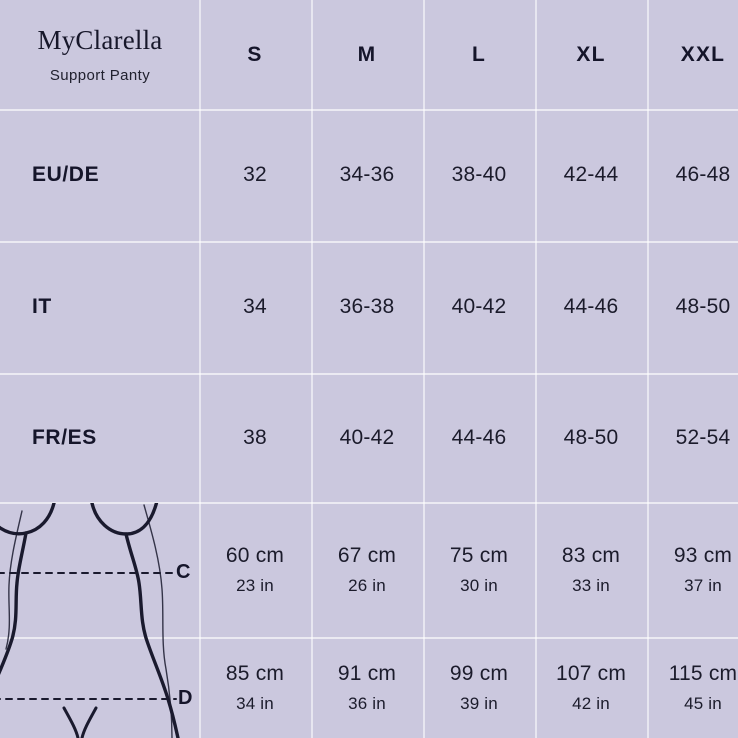 This screenshot has width=738, height=738. I want to click on brand-block: MyClarella Support Panty, so click(100, 55).